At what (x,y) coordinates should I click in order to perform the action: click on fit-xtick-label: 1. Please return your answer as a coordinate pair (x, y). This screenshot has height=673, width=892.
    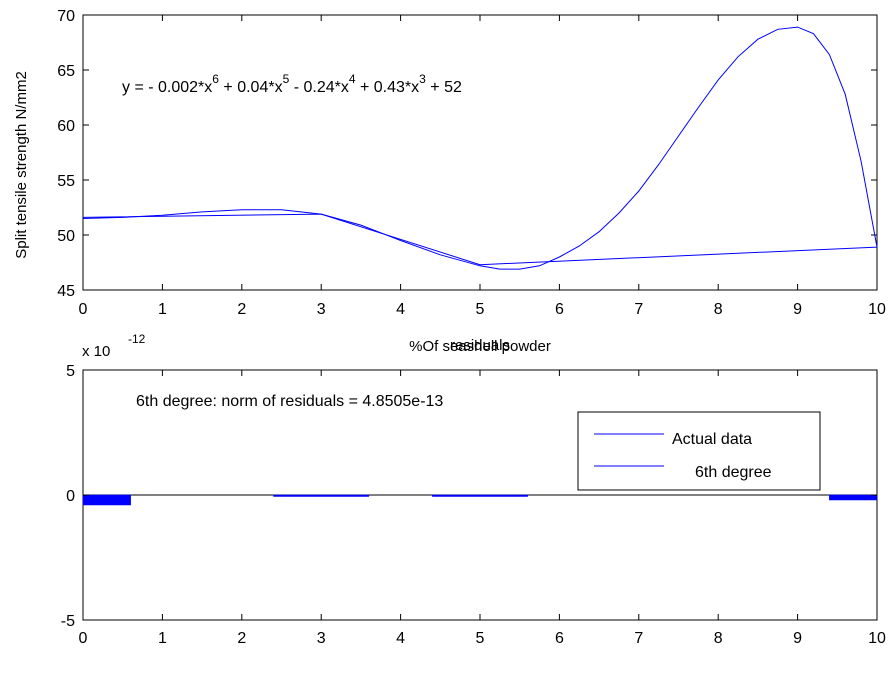
    Looking at the image, I should click on (162, 309).